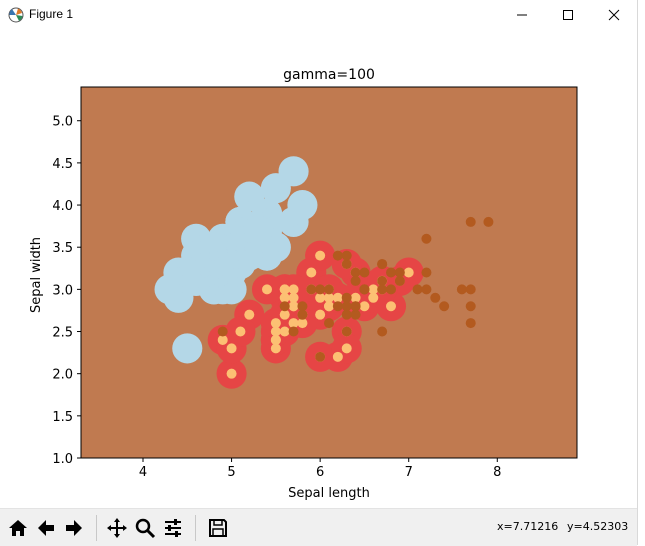  What do you see at coordinates (143, 472) in the screenshot?
I see `x-tick-label: 4` at bounding box center [143, 472].